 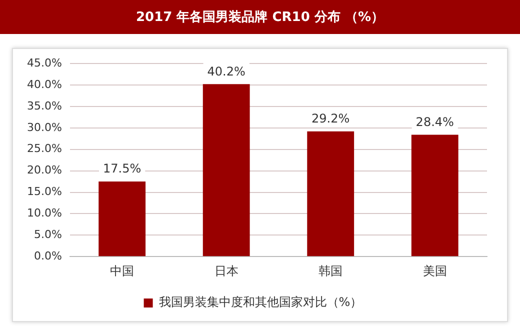 I want to click on x-tick-label: 韩国, so click(x=330, y=271).